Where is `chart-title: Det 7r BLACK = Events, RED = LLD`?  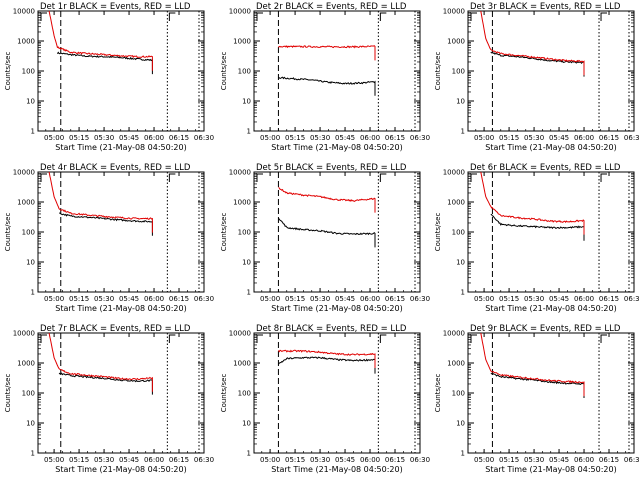
chart-title: Det 7r BLACK = Events, RED = LLD is located at coordinates (115, 329).